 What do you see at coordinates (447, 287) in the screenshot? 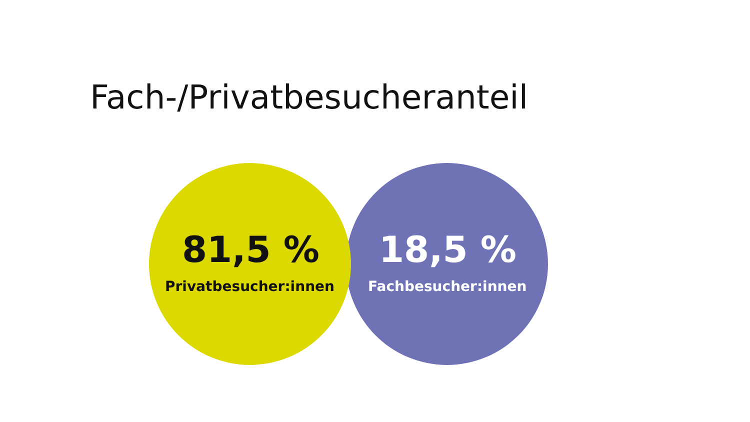
I see `category-label: Fachbesucher:innen` at bounding box center [447, 287].